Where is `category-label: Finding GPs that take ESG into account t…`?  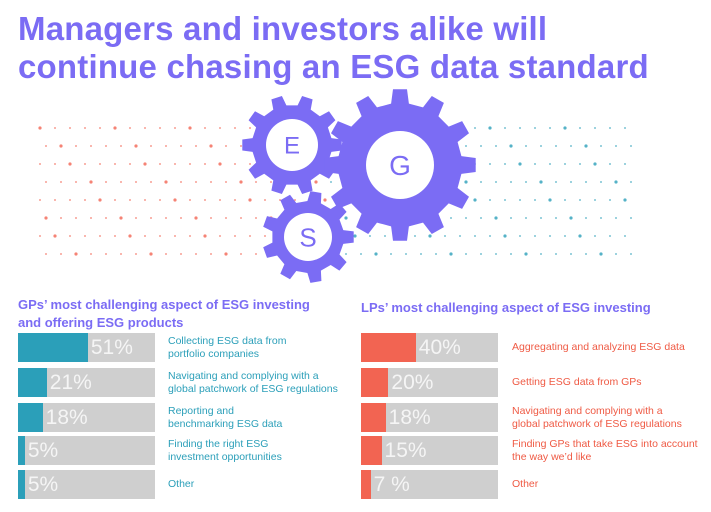 category-label: Finding GPs that take ESG into account t… is located at coordinates (605, 450).